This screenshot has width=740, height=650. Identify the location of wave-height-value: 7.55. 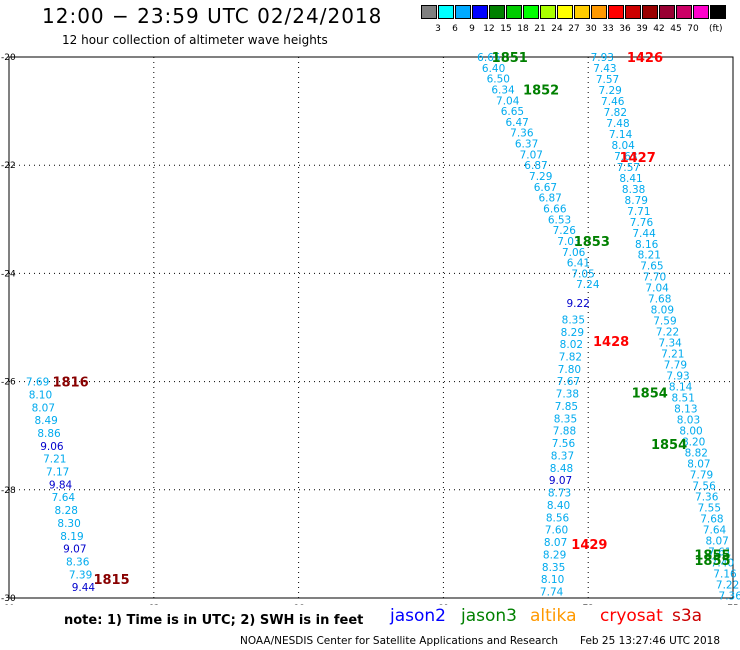
(709, 508).